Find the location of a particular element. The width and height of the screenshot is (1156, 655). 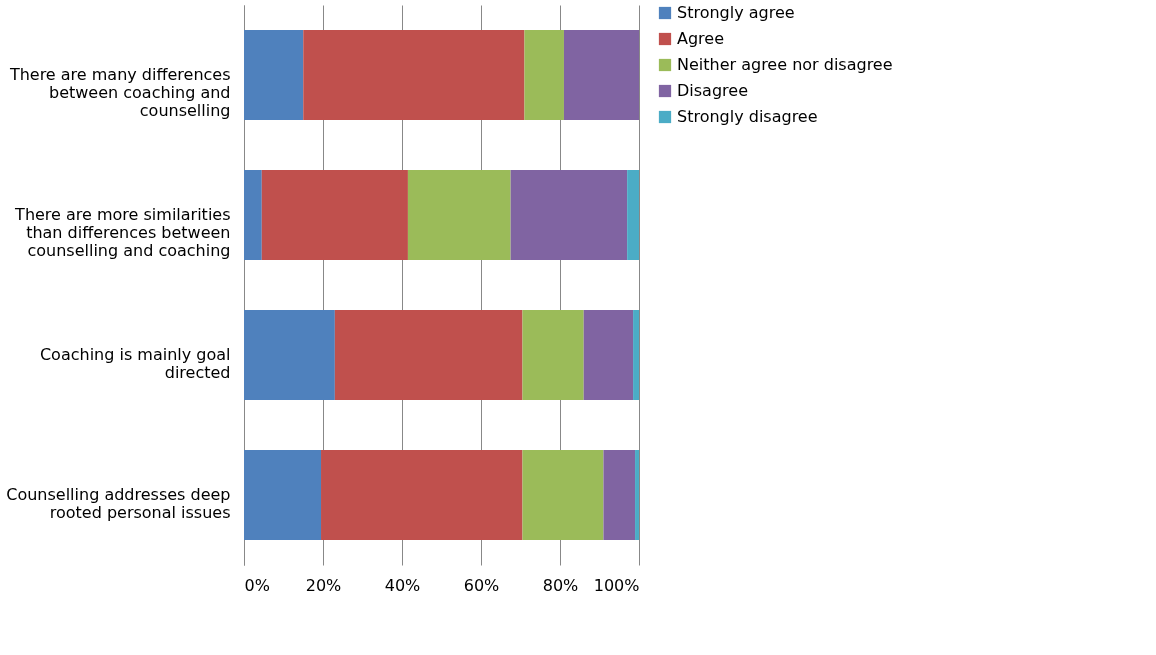

y-tick-label: Counselling addresses deep rooted personal issues is located at coordinates (118, 503).